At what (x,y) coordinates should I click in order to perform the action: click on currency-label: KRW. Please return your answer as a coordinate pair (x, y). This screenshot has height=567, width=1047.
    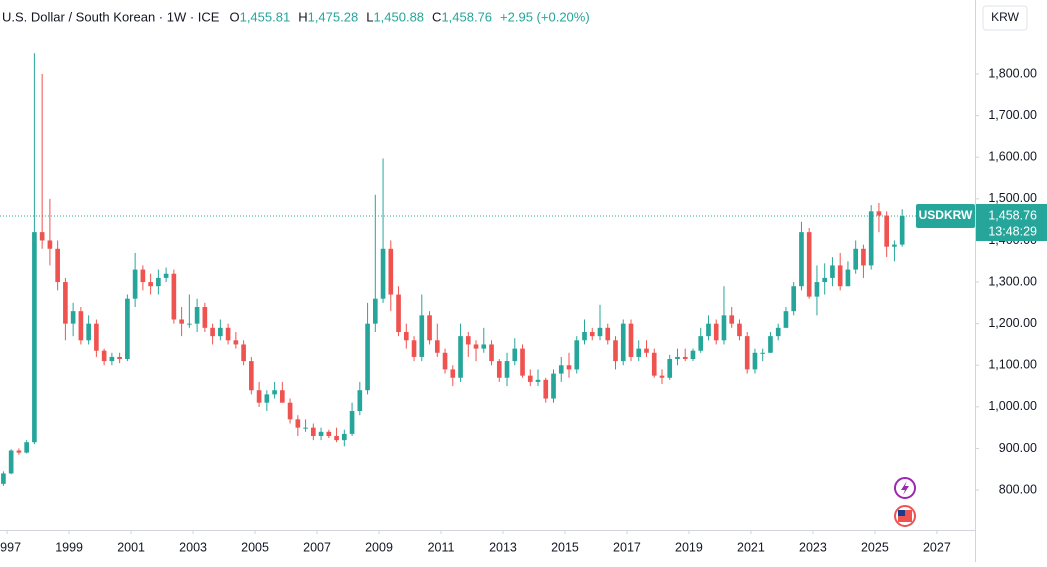
    Looking at the image, I should click on (1005, 17).